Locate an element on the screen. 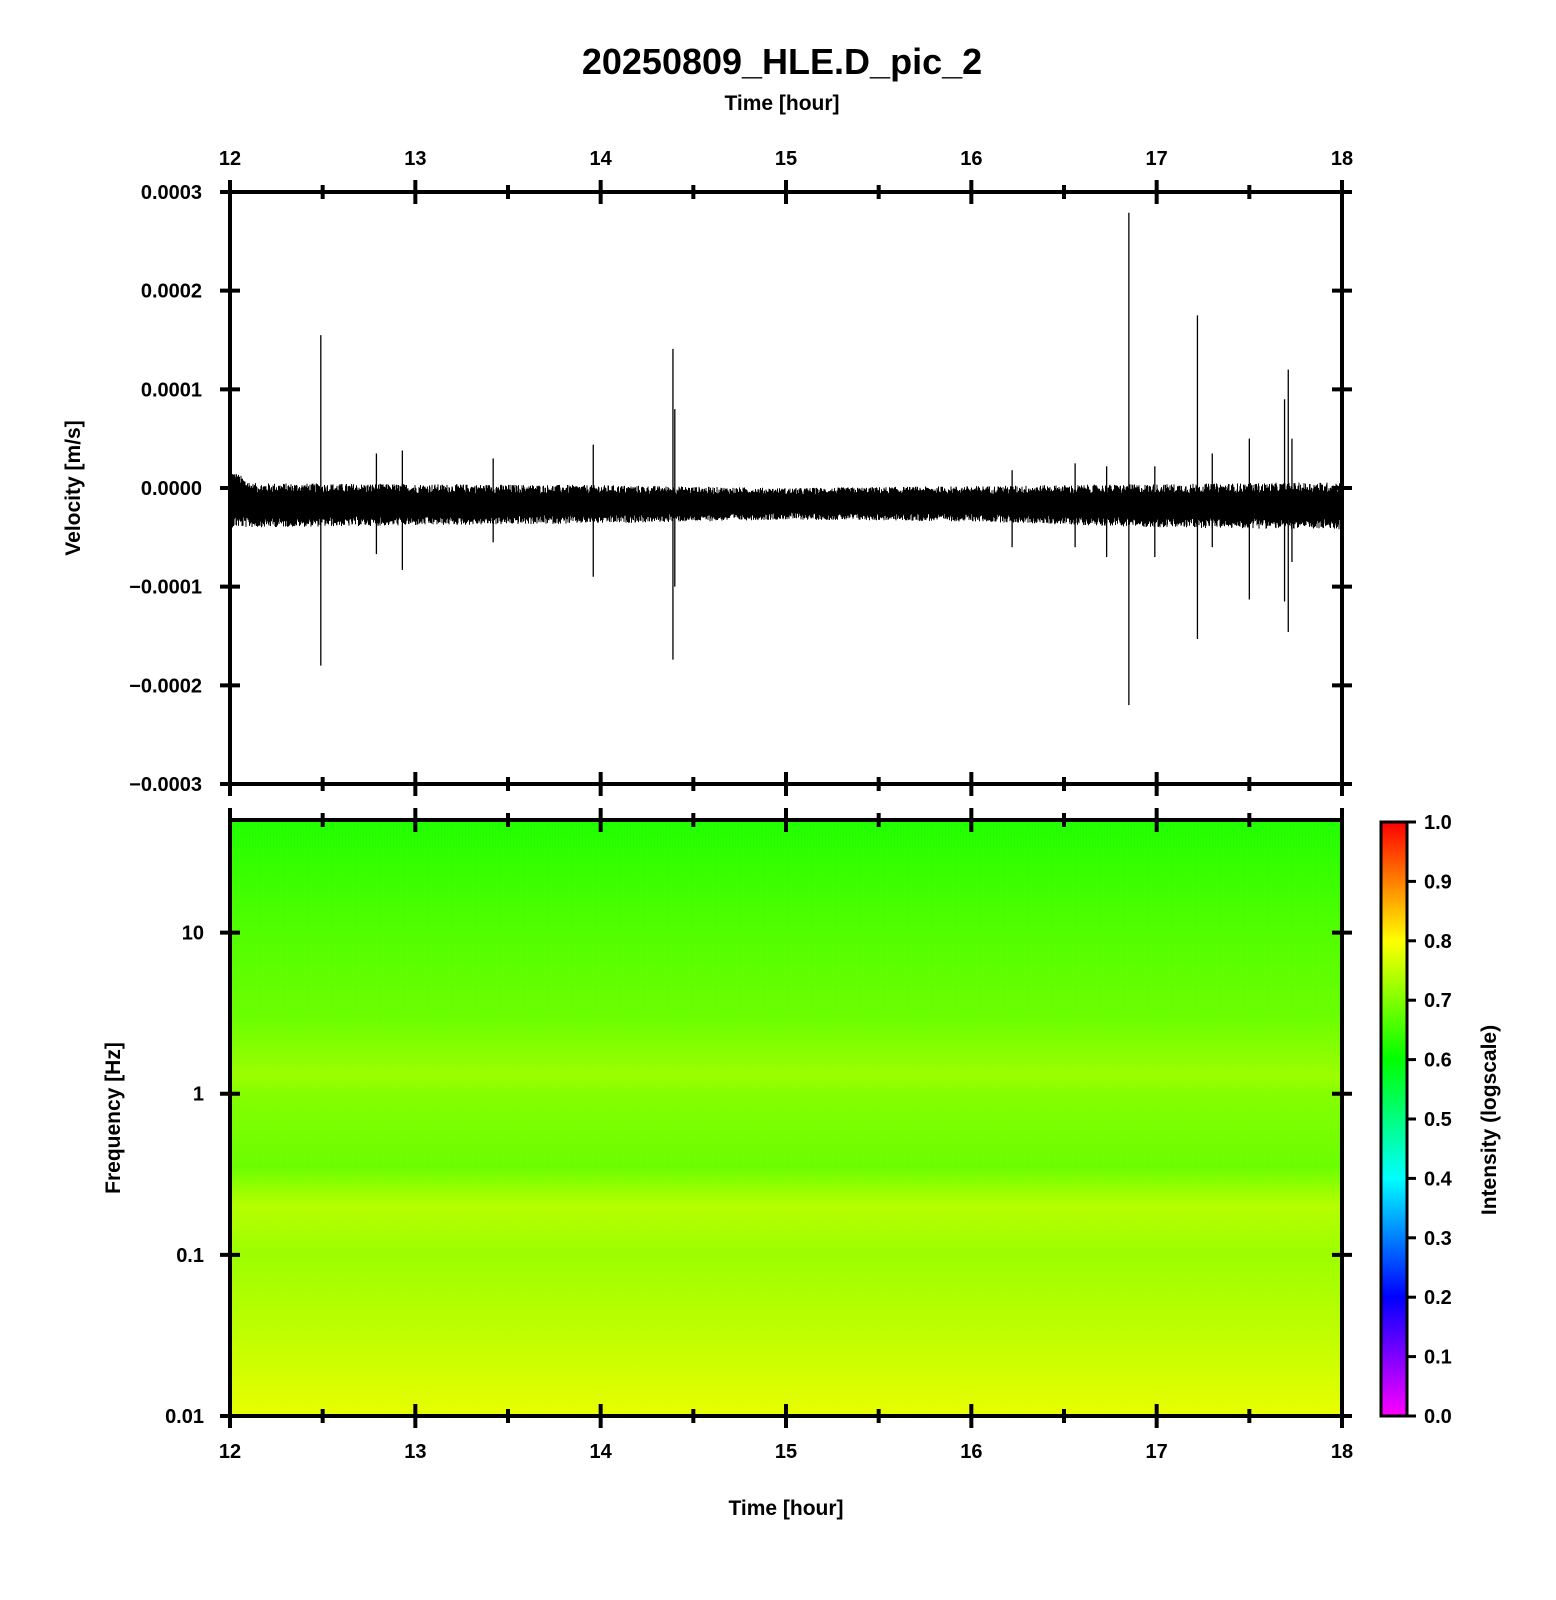 The height and width of the screenshot is (1600, 1556). top-x-tick-label: 12 is located at coordinates (230, 159).